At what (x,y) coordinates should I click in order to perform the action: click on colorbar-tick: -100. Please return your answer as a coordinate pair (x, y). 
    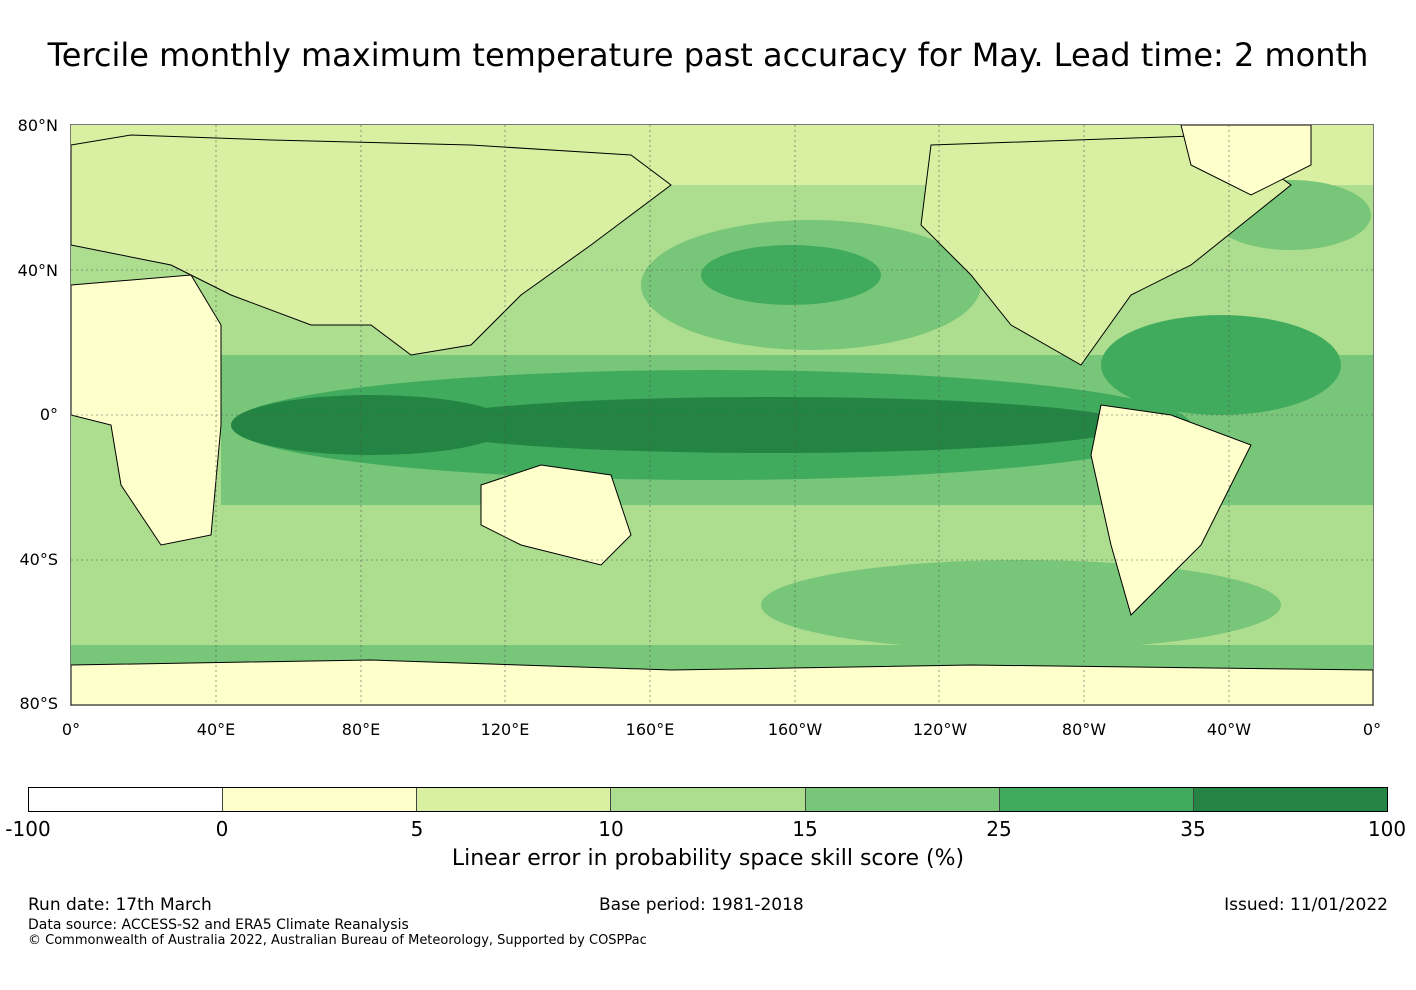
    Looking at the image, I should click on (28, 829).